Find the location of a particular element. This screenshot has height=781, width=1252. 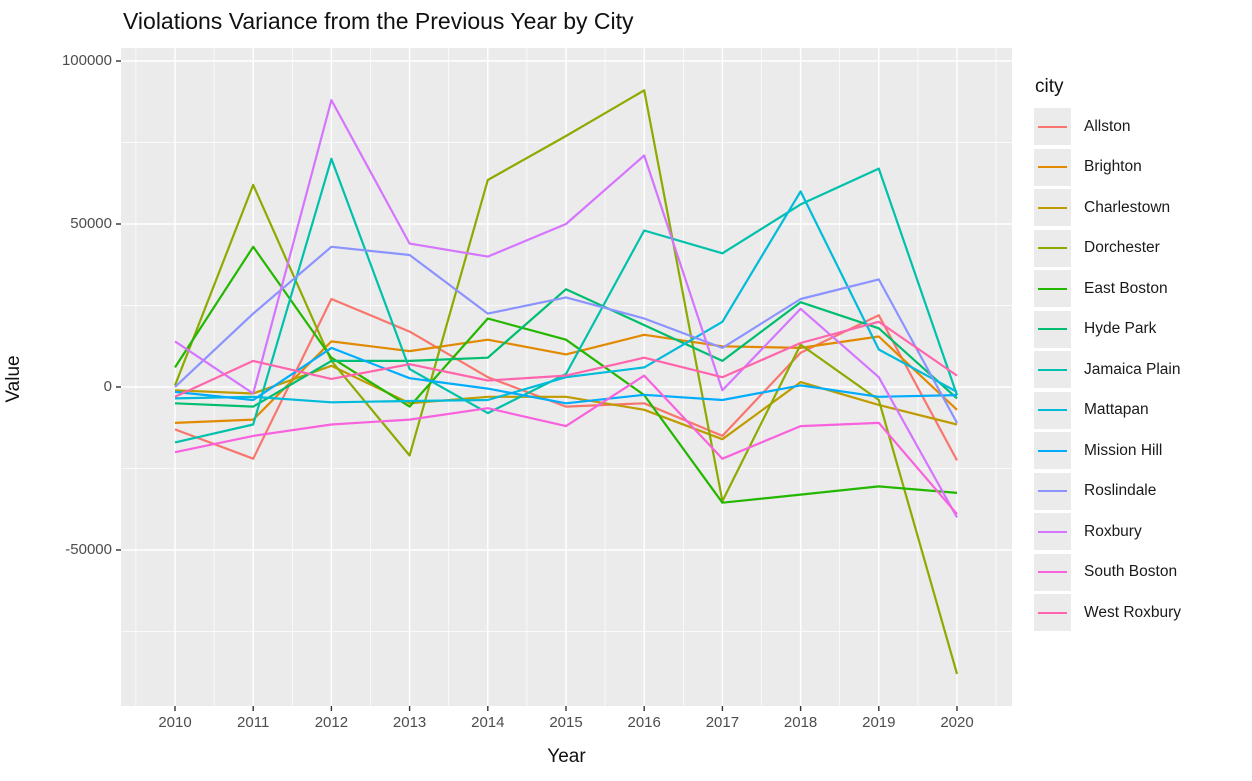

legend-item-label: Roxbury is located at coordinates (1113, 531).